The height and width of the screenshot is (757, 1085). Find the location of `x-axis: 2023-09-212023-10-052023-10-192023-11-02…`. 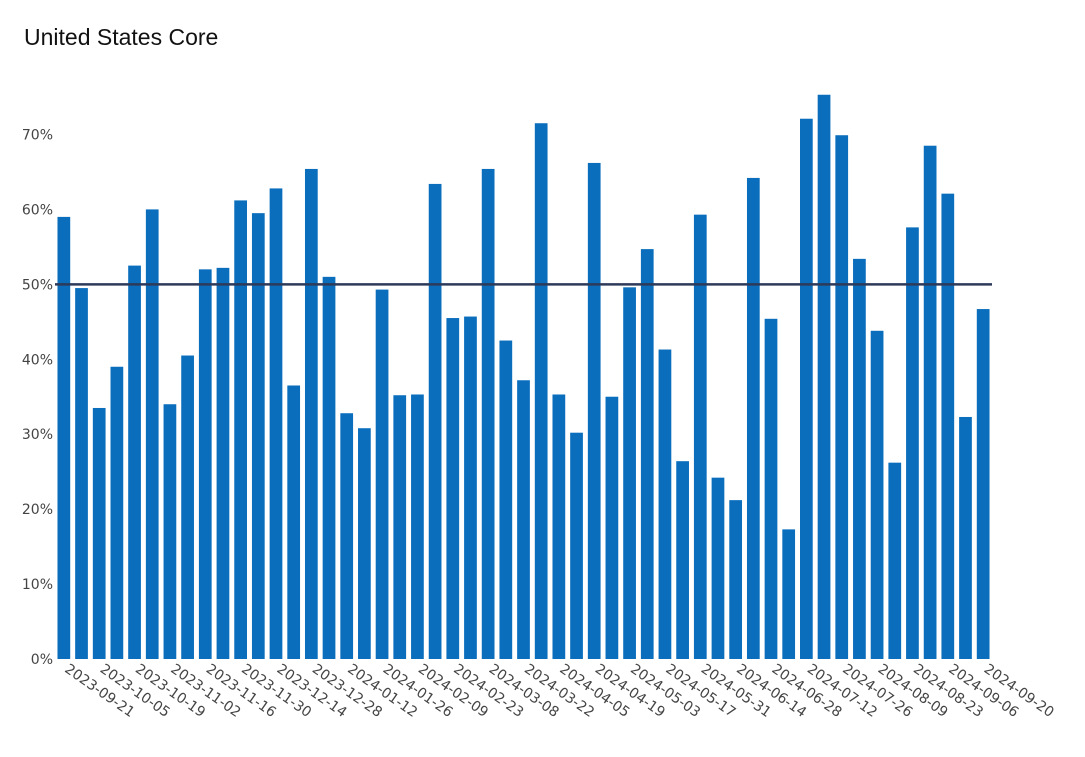

x-axis: 2023-09-212023-10-052023-10-192023-11-02… is located at coordinates (559, 691).